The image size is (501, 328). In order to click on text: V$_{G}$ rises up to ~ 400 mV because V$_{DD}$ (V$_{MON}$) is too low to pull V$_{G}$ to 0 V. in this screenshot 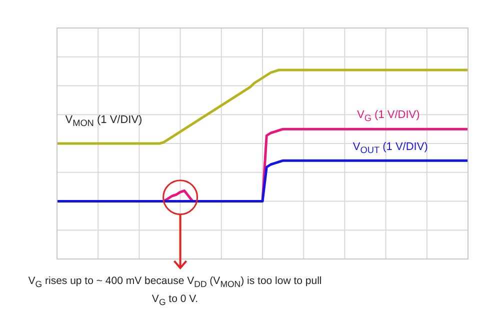, I will do `click(175, 291)`.